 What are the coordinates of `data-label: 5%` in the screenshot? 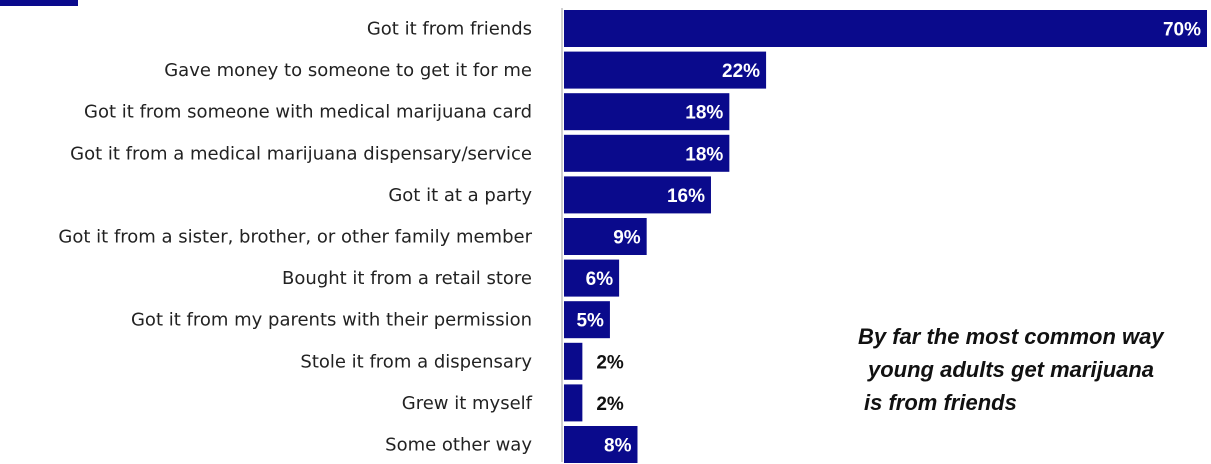 It's located at (590, 321).